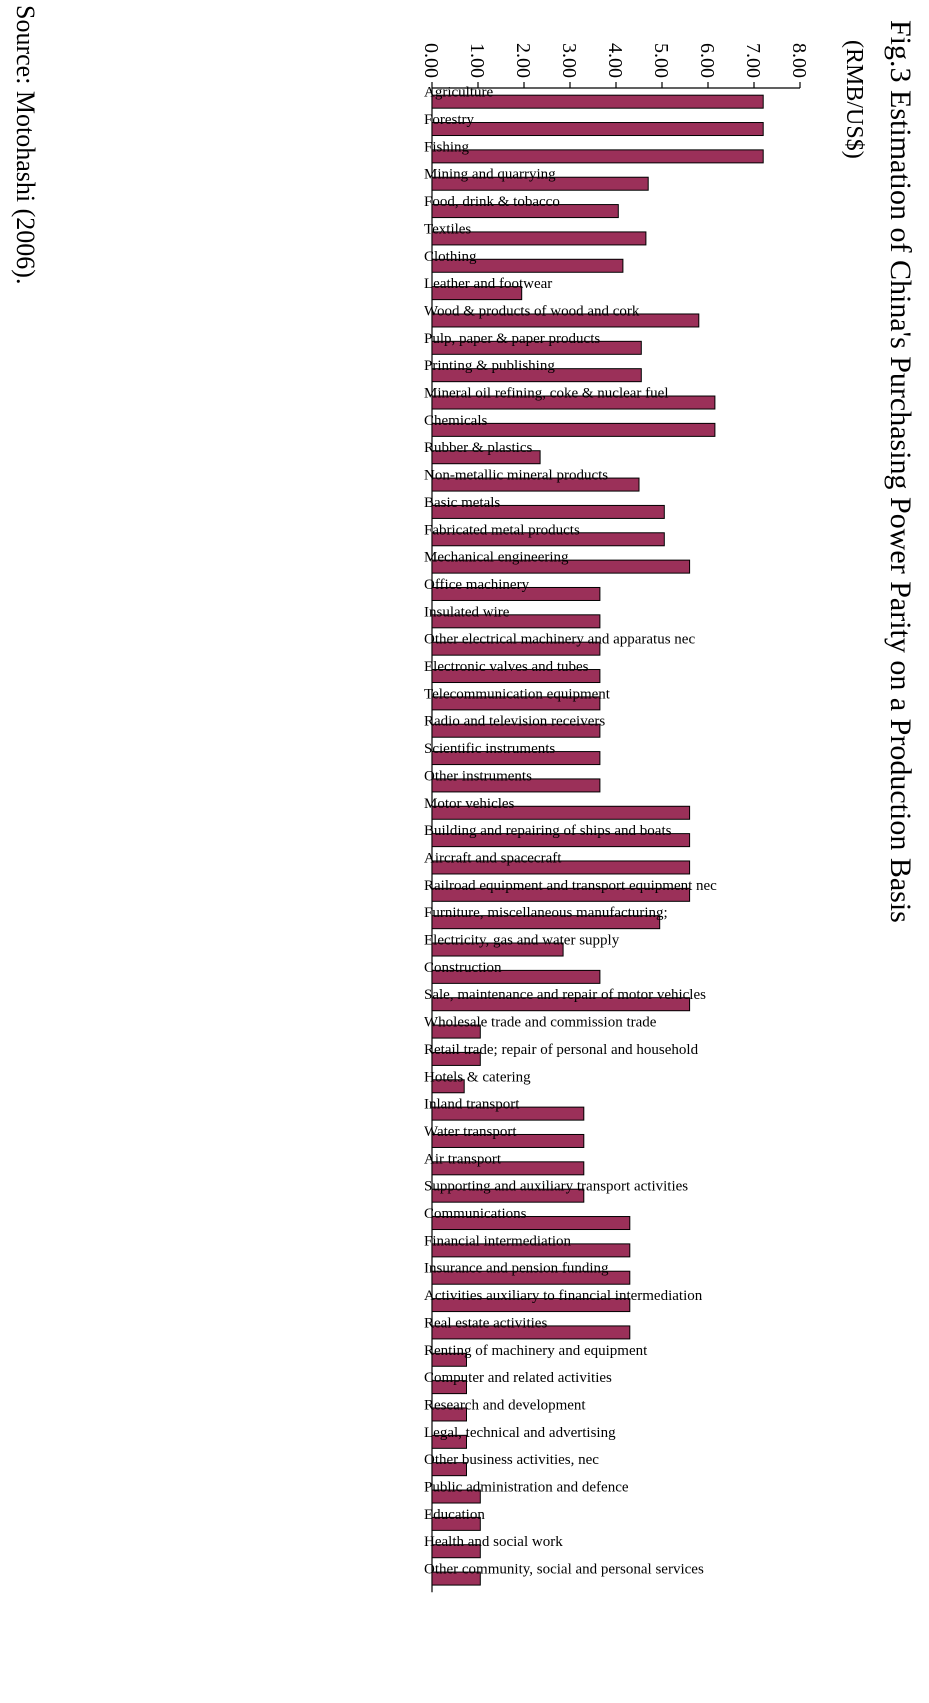  What do you see at coordinates (707, 60) in the screenshot?
I see `tick-label: 6.00` at bounding box center [707, 60].